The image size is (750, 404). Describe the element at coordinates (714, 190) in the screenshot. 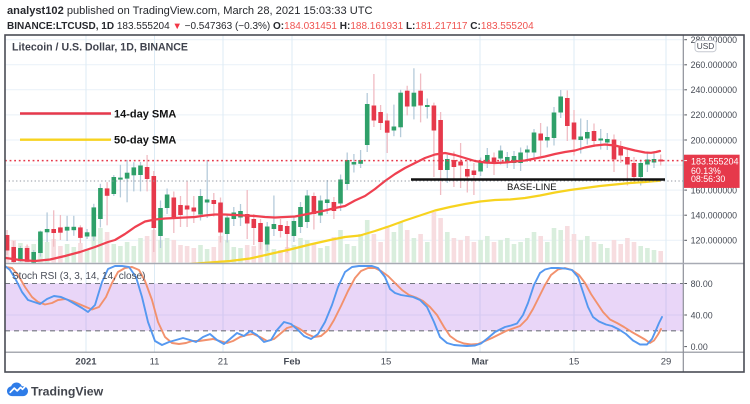

I see `svg-text: 160.000000` at that location.